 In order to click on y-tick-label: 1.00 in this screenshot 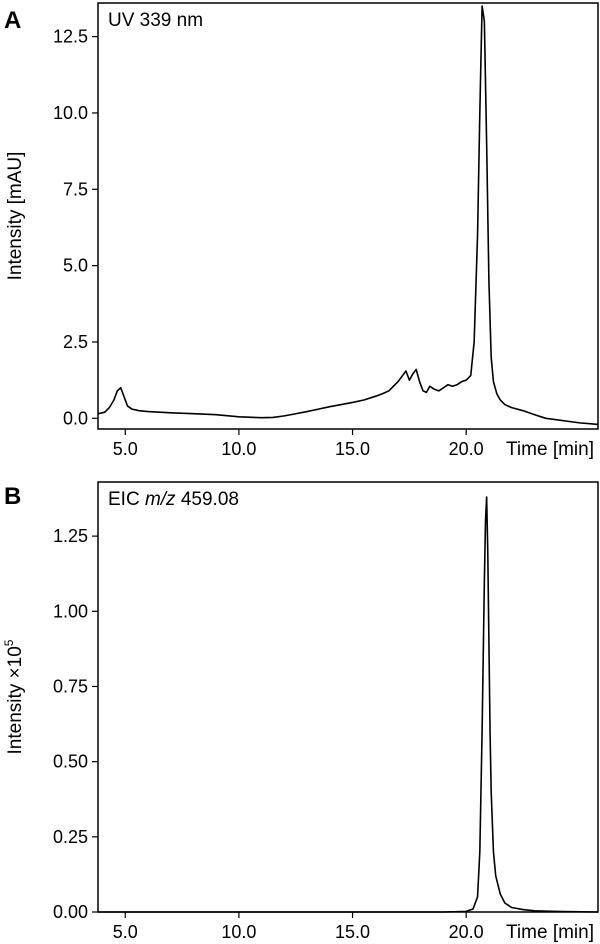, I will do `click(70, 611)`.